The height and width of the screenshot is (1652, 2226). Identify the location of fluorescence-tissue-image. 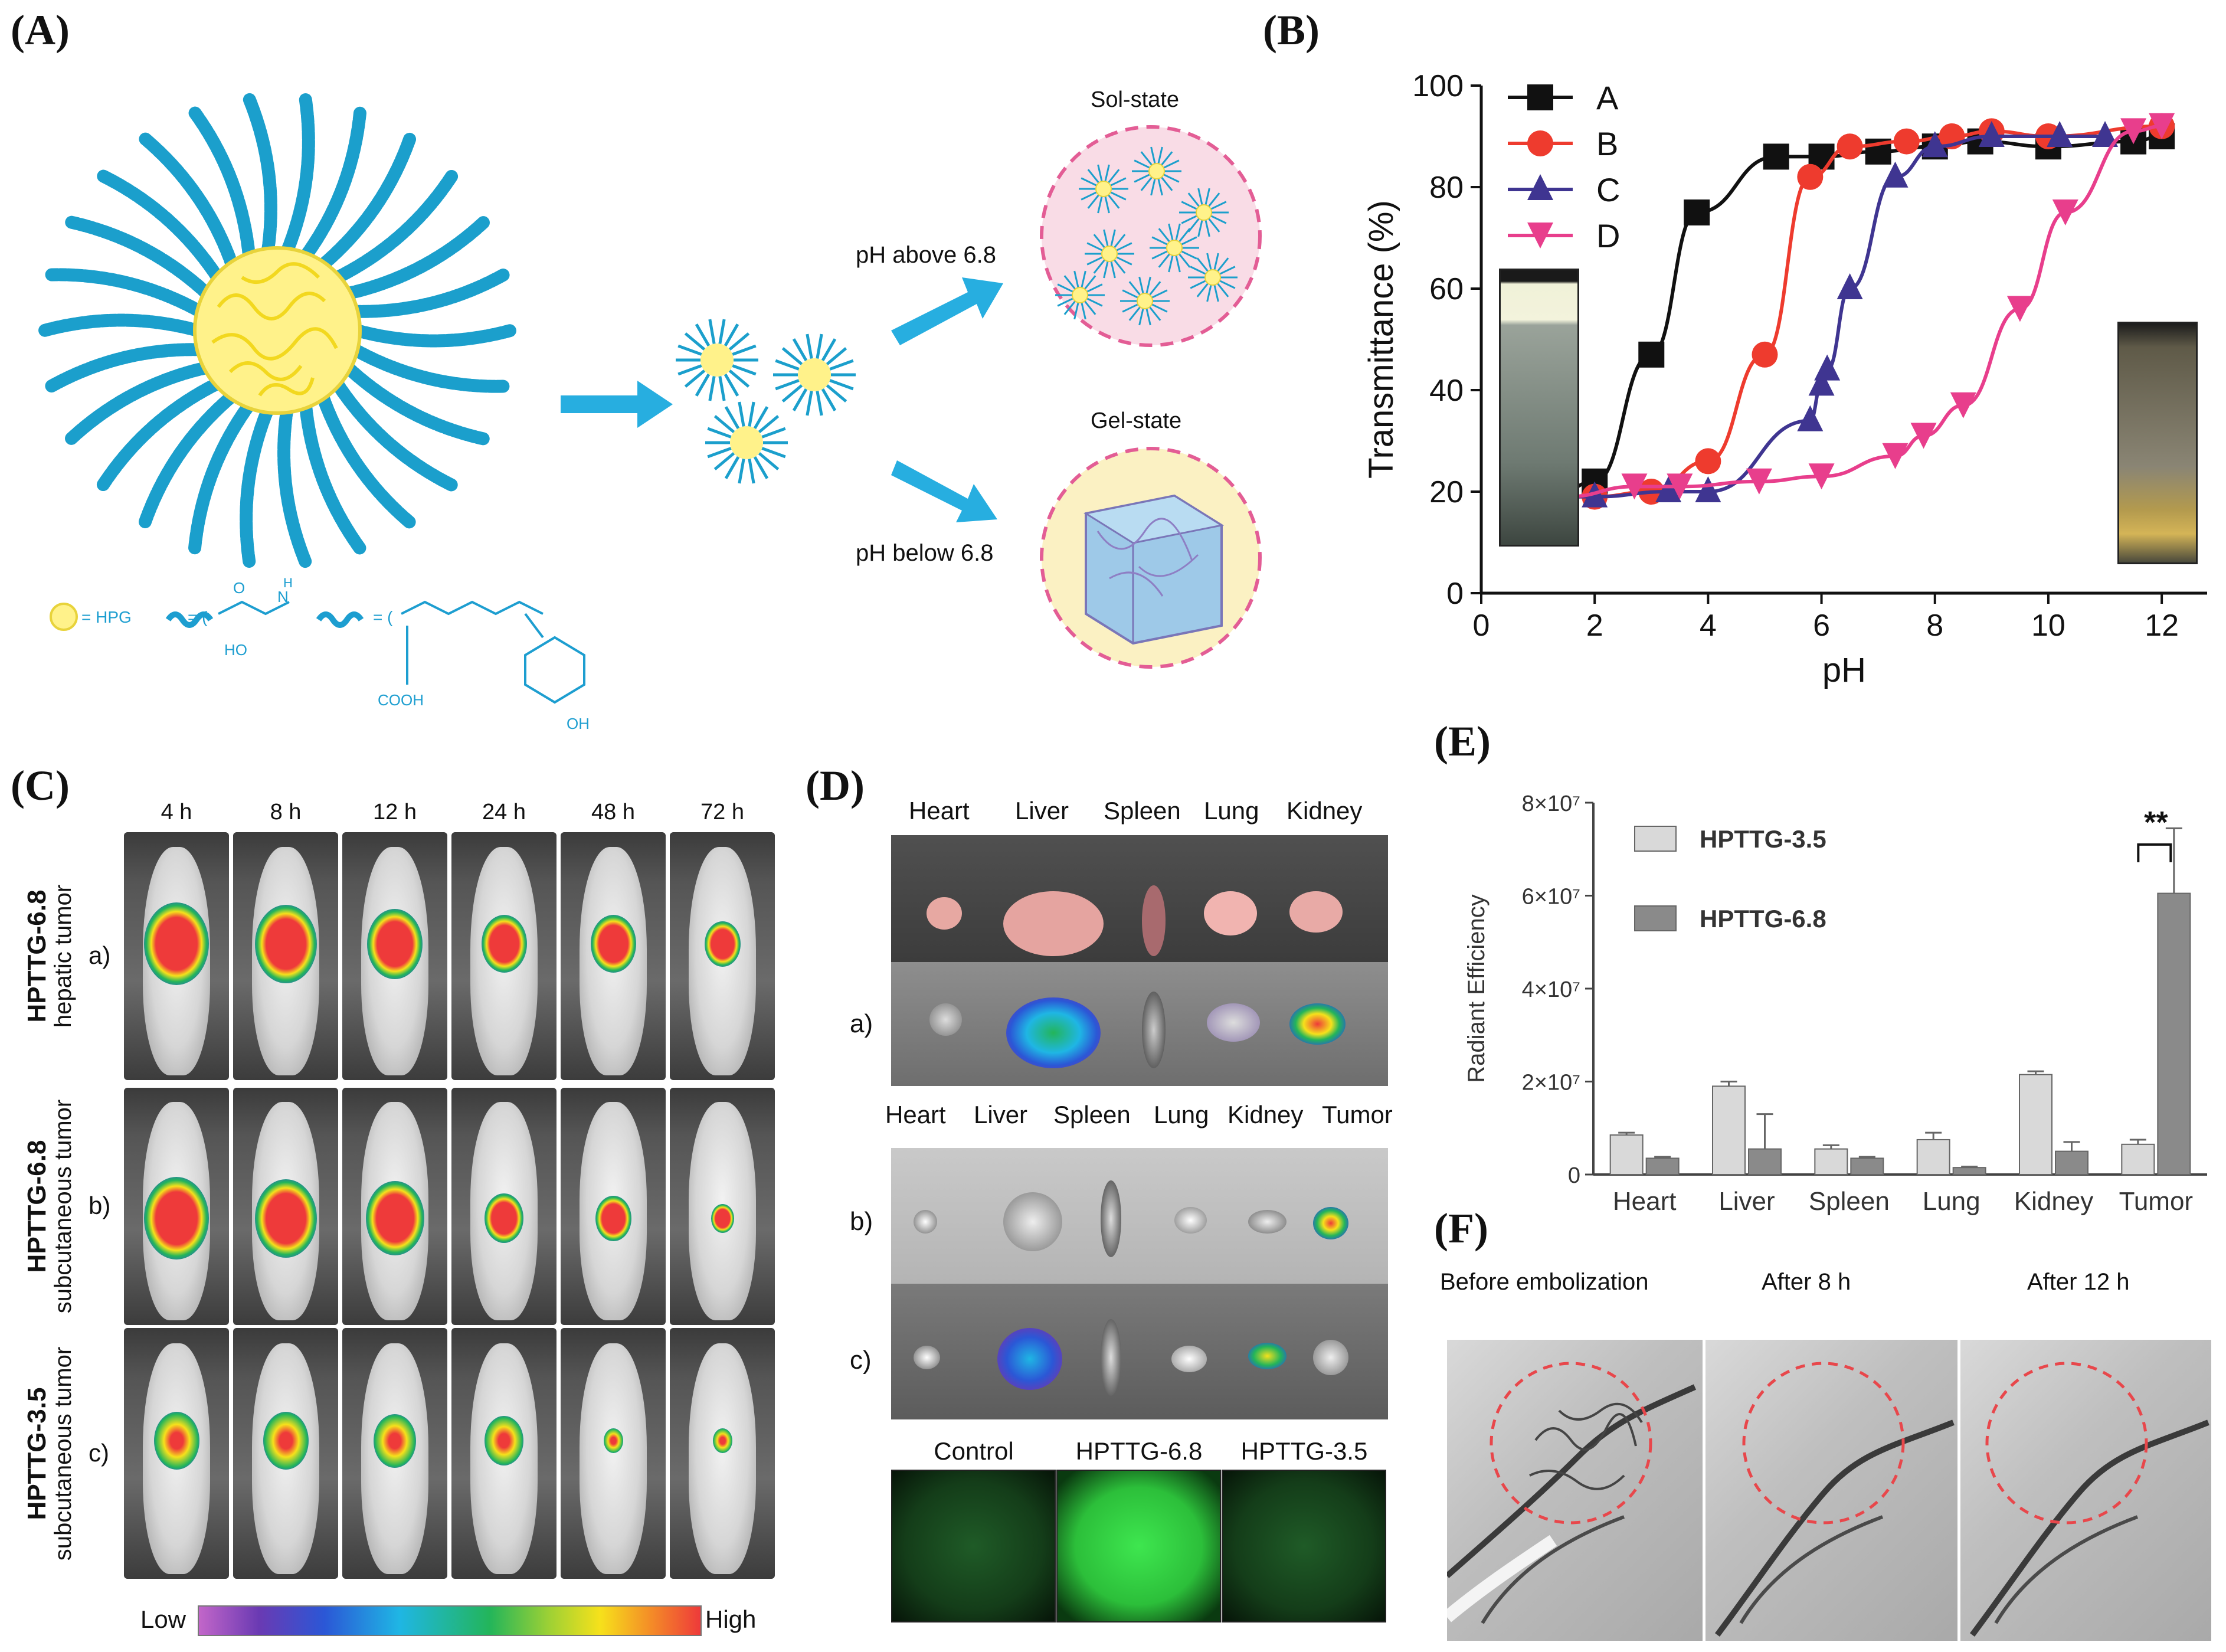
(1138, 1546).